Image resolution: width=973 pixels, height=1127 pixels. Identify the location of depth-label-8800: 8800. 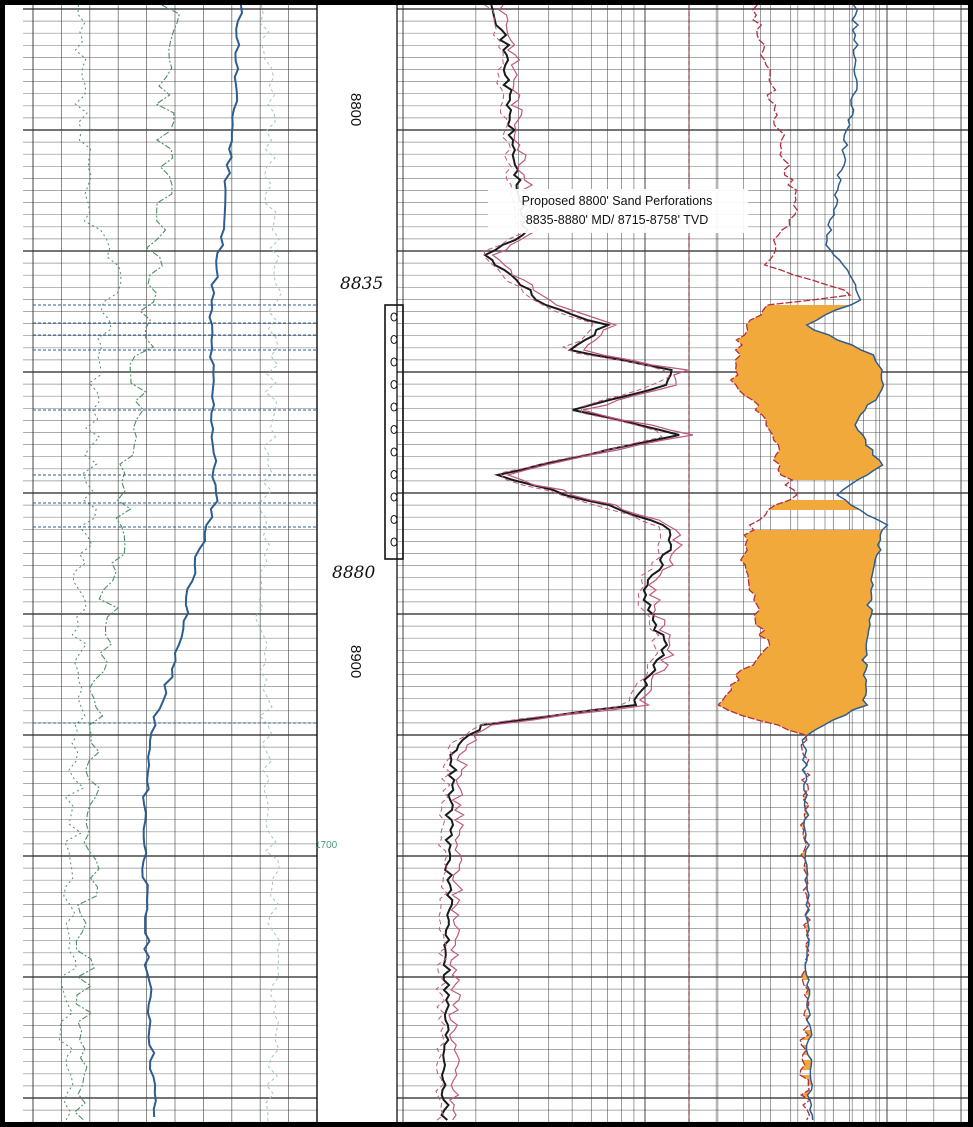
(355, 109).